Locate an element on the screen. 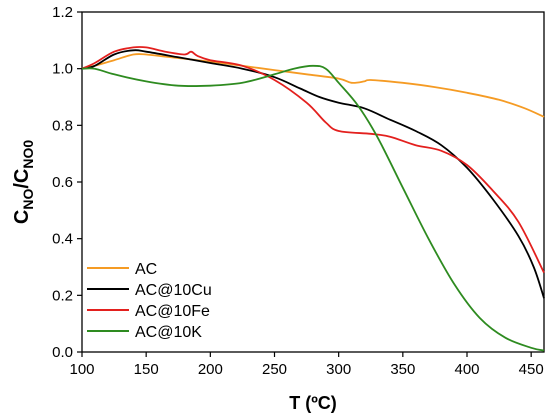 This screenshot has width=550, height=418. x-tick-label: 400 is located at coordinates (466, 369).